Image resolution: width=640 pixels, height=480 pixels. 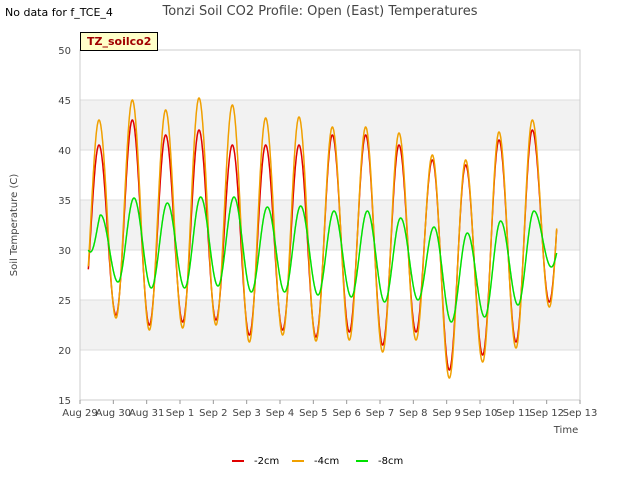 I want to click on y-tick-label: 30, so click(x=64, y=251).